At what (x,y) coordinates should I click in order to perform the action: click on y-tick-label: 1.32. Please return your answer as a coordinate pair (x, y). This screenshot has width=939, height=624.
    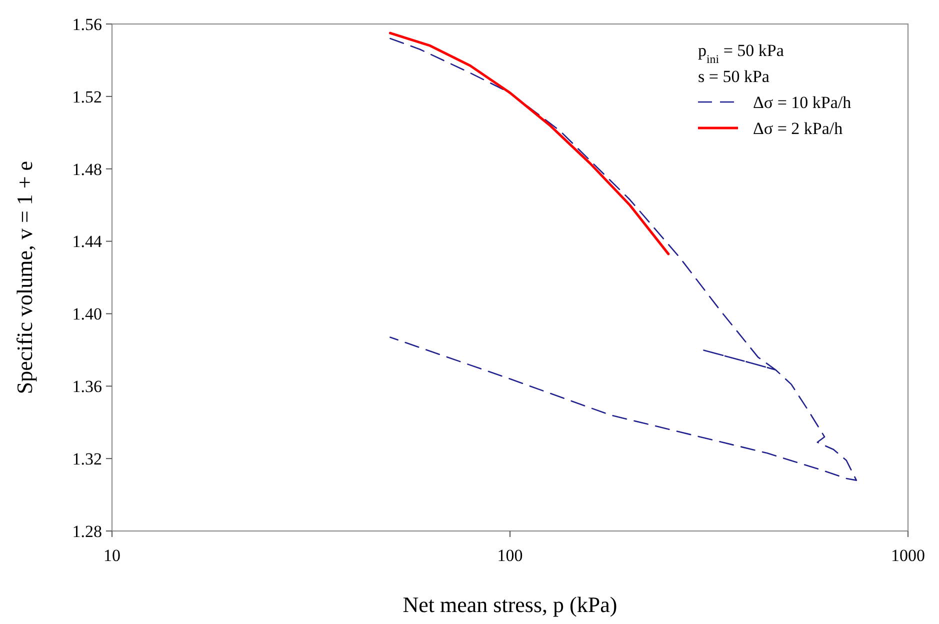
    Looking at the image, I should click on (87, 459).